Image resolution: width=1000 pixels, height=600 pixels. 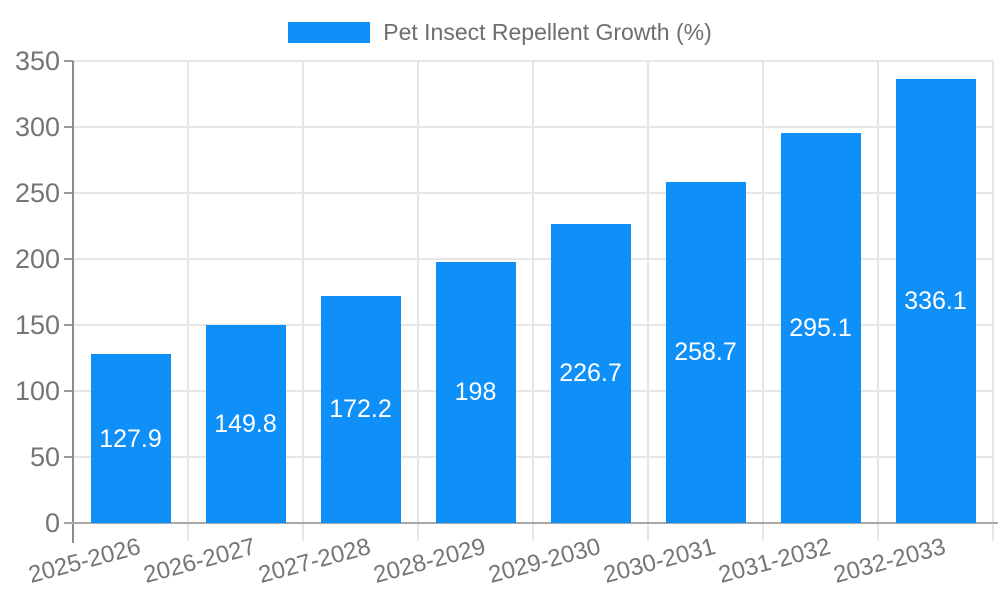 I want to click on x-axis-tick-label: 2029-2030, so click(x=544, y=561).